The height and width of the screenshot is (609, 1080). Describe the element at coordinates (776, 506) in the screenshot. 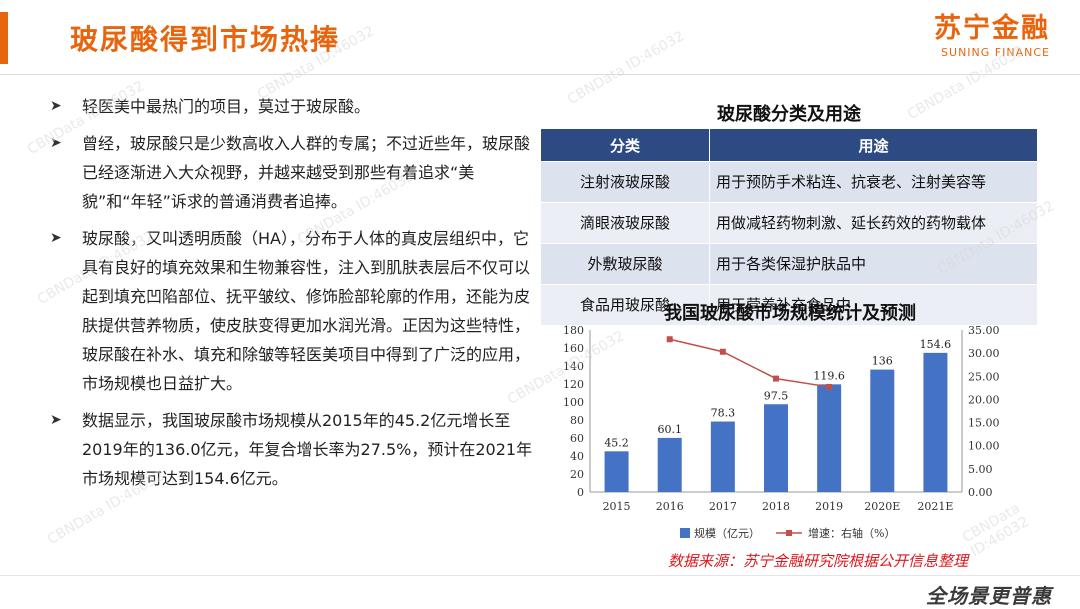

I see `x-tick-label: 2018` at that location.